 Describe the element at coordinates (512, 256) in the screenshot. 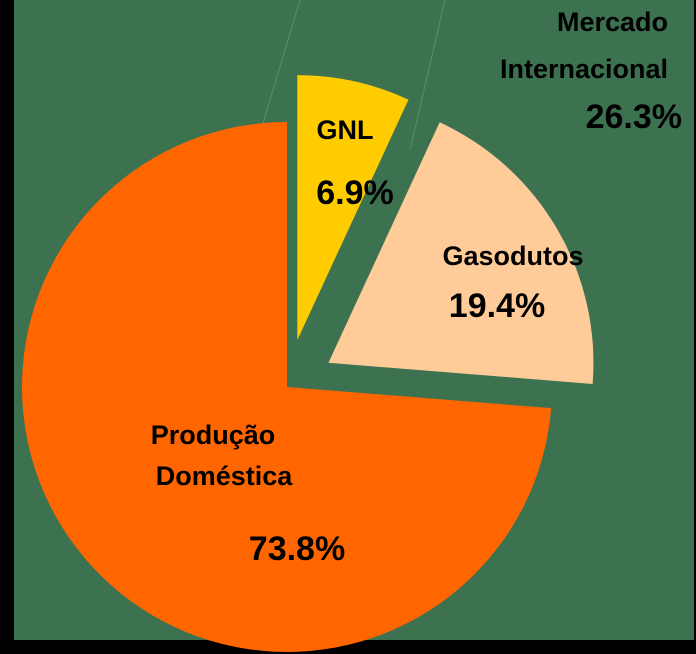

I see `slice-label: Gasodutos` at that location.